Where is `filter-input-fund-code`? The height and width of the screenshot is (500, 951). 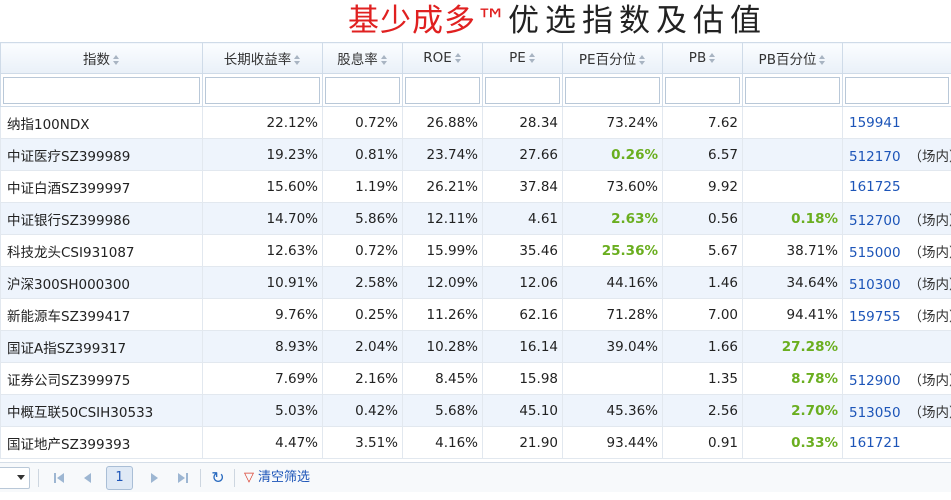
filter-input-fund-code is located at coordinates (897, 90).